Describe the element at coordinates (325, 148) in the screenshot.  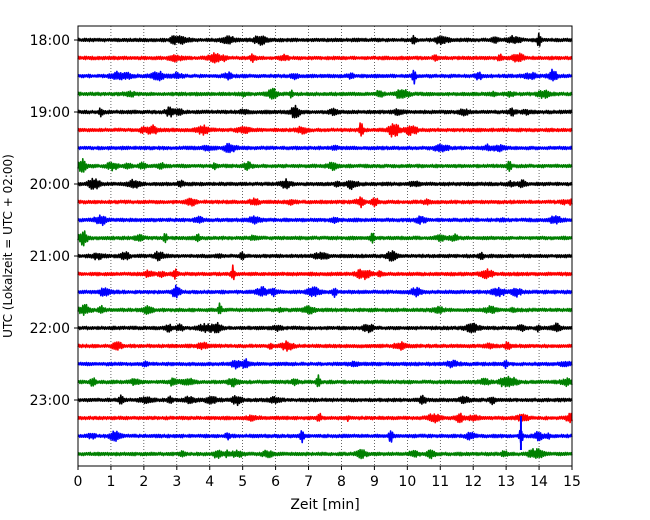
I see `seismic-trace-1930` at that location.